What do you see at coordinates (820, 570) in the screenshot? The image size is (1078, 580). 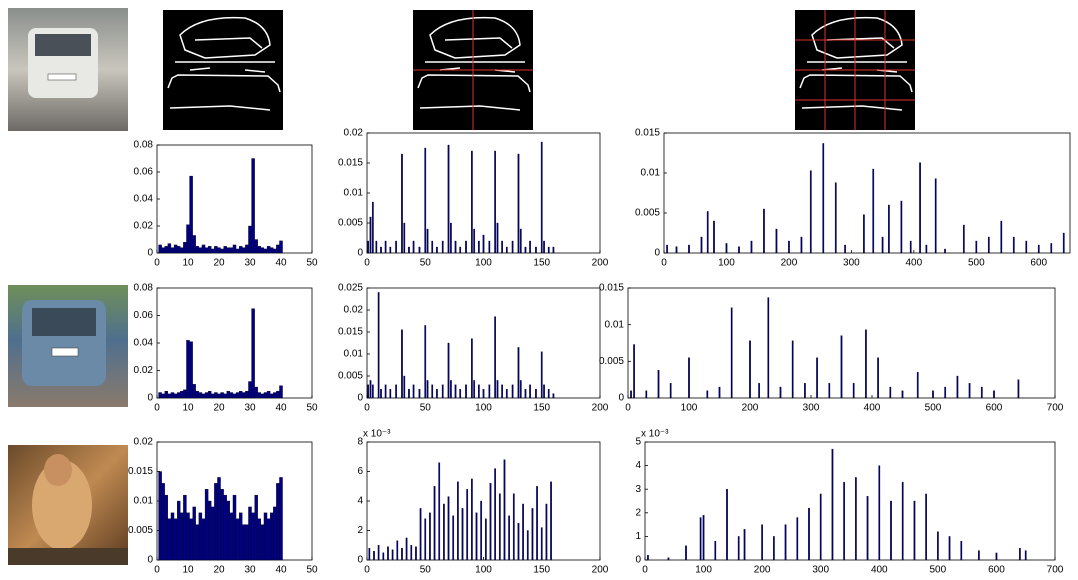 I see `x-tick-label: 300` at bounding box center [820, 570].